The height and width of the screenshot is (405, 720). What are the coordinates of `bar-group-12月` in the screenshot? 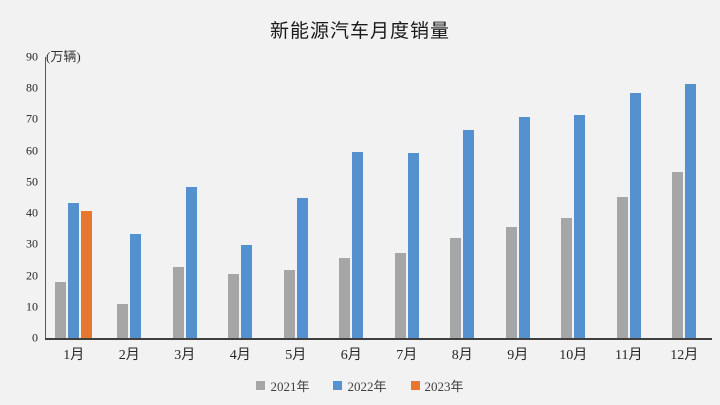 It's located at (685, 197).